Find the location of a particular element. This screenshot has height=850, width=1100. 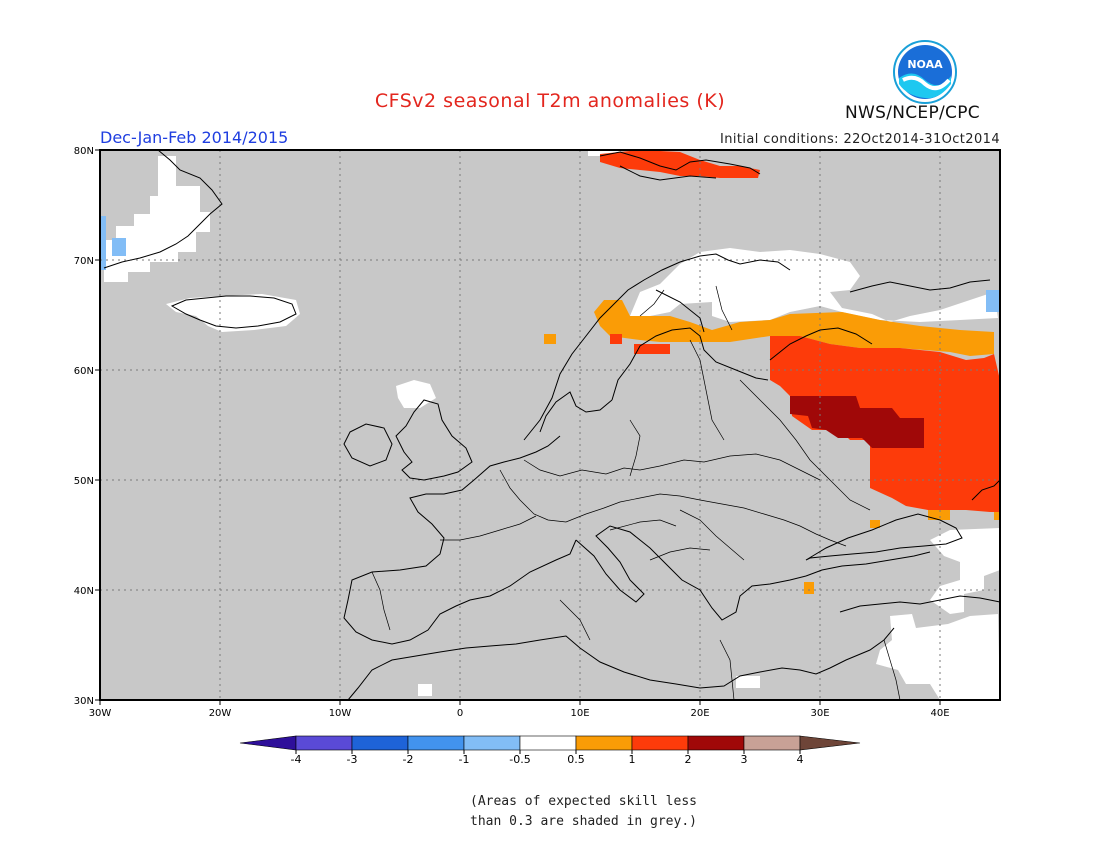

season-label: Dec-Jan-Feb 2014/2015 is located at coordinates (194, 137).